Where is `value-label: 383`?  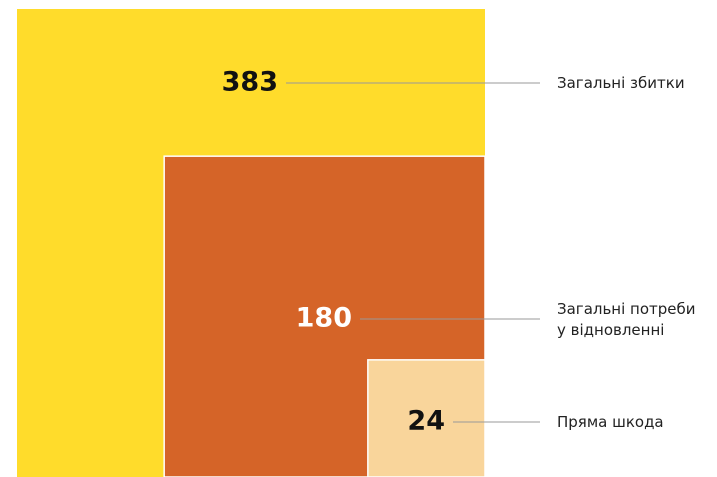 value-label: 383 is located at coordinates (250, 82).